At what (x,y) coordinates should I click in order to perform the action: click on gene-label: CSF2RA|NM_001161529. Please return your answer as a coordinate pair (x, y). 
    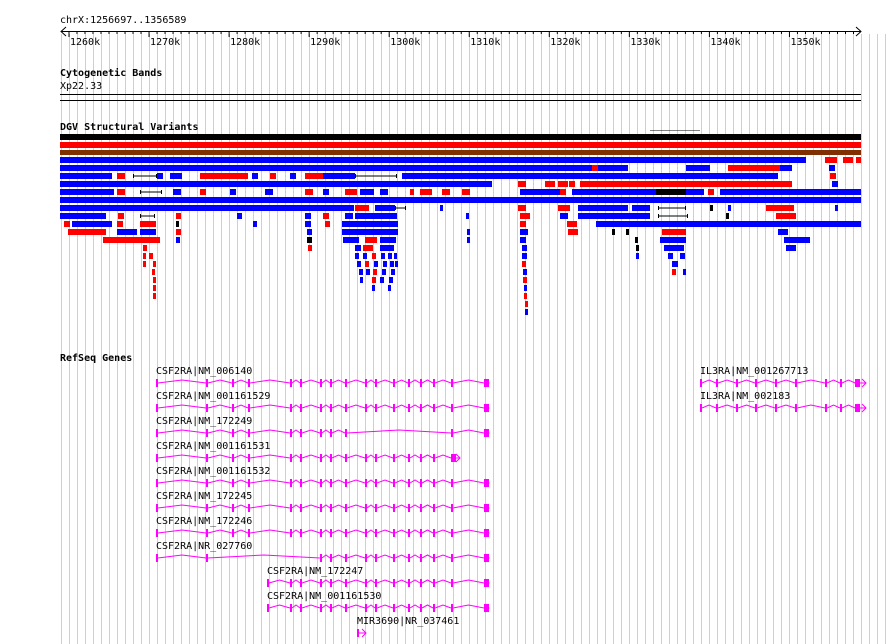
    Looking at the image, I should click on (213, 396).